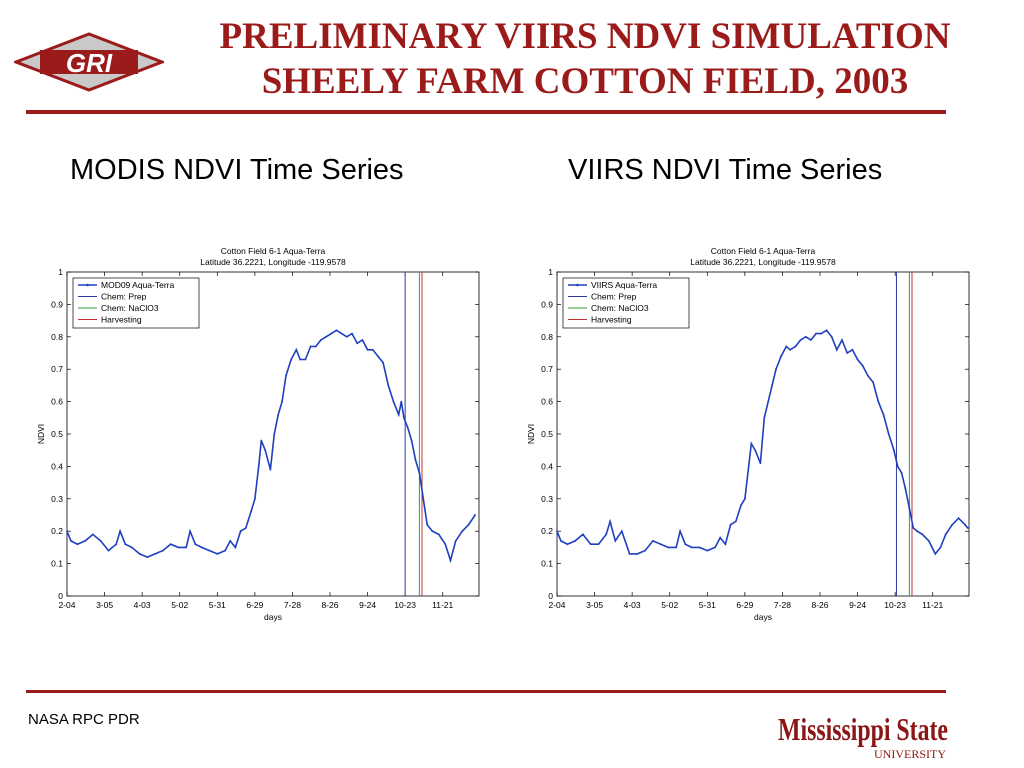 The image size is (1024, 768). Describe the element at coordinates (669, 605) in the screenshot. I see `x-tick-label: 5-02` at that location.